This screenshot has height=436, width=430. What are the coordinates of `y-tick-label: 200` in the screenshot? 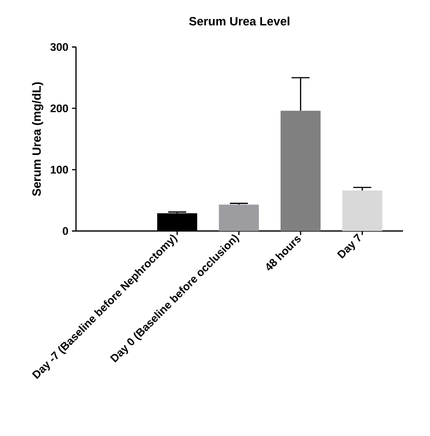 It's located at (59, 108).